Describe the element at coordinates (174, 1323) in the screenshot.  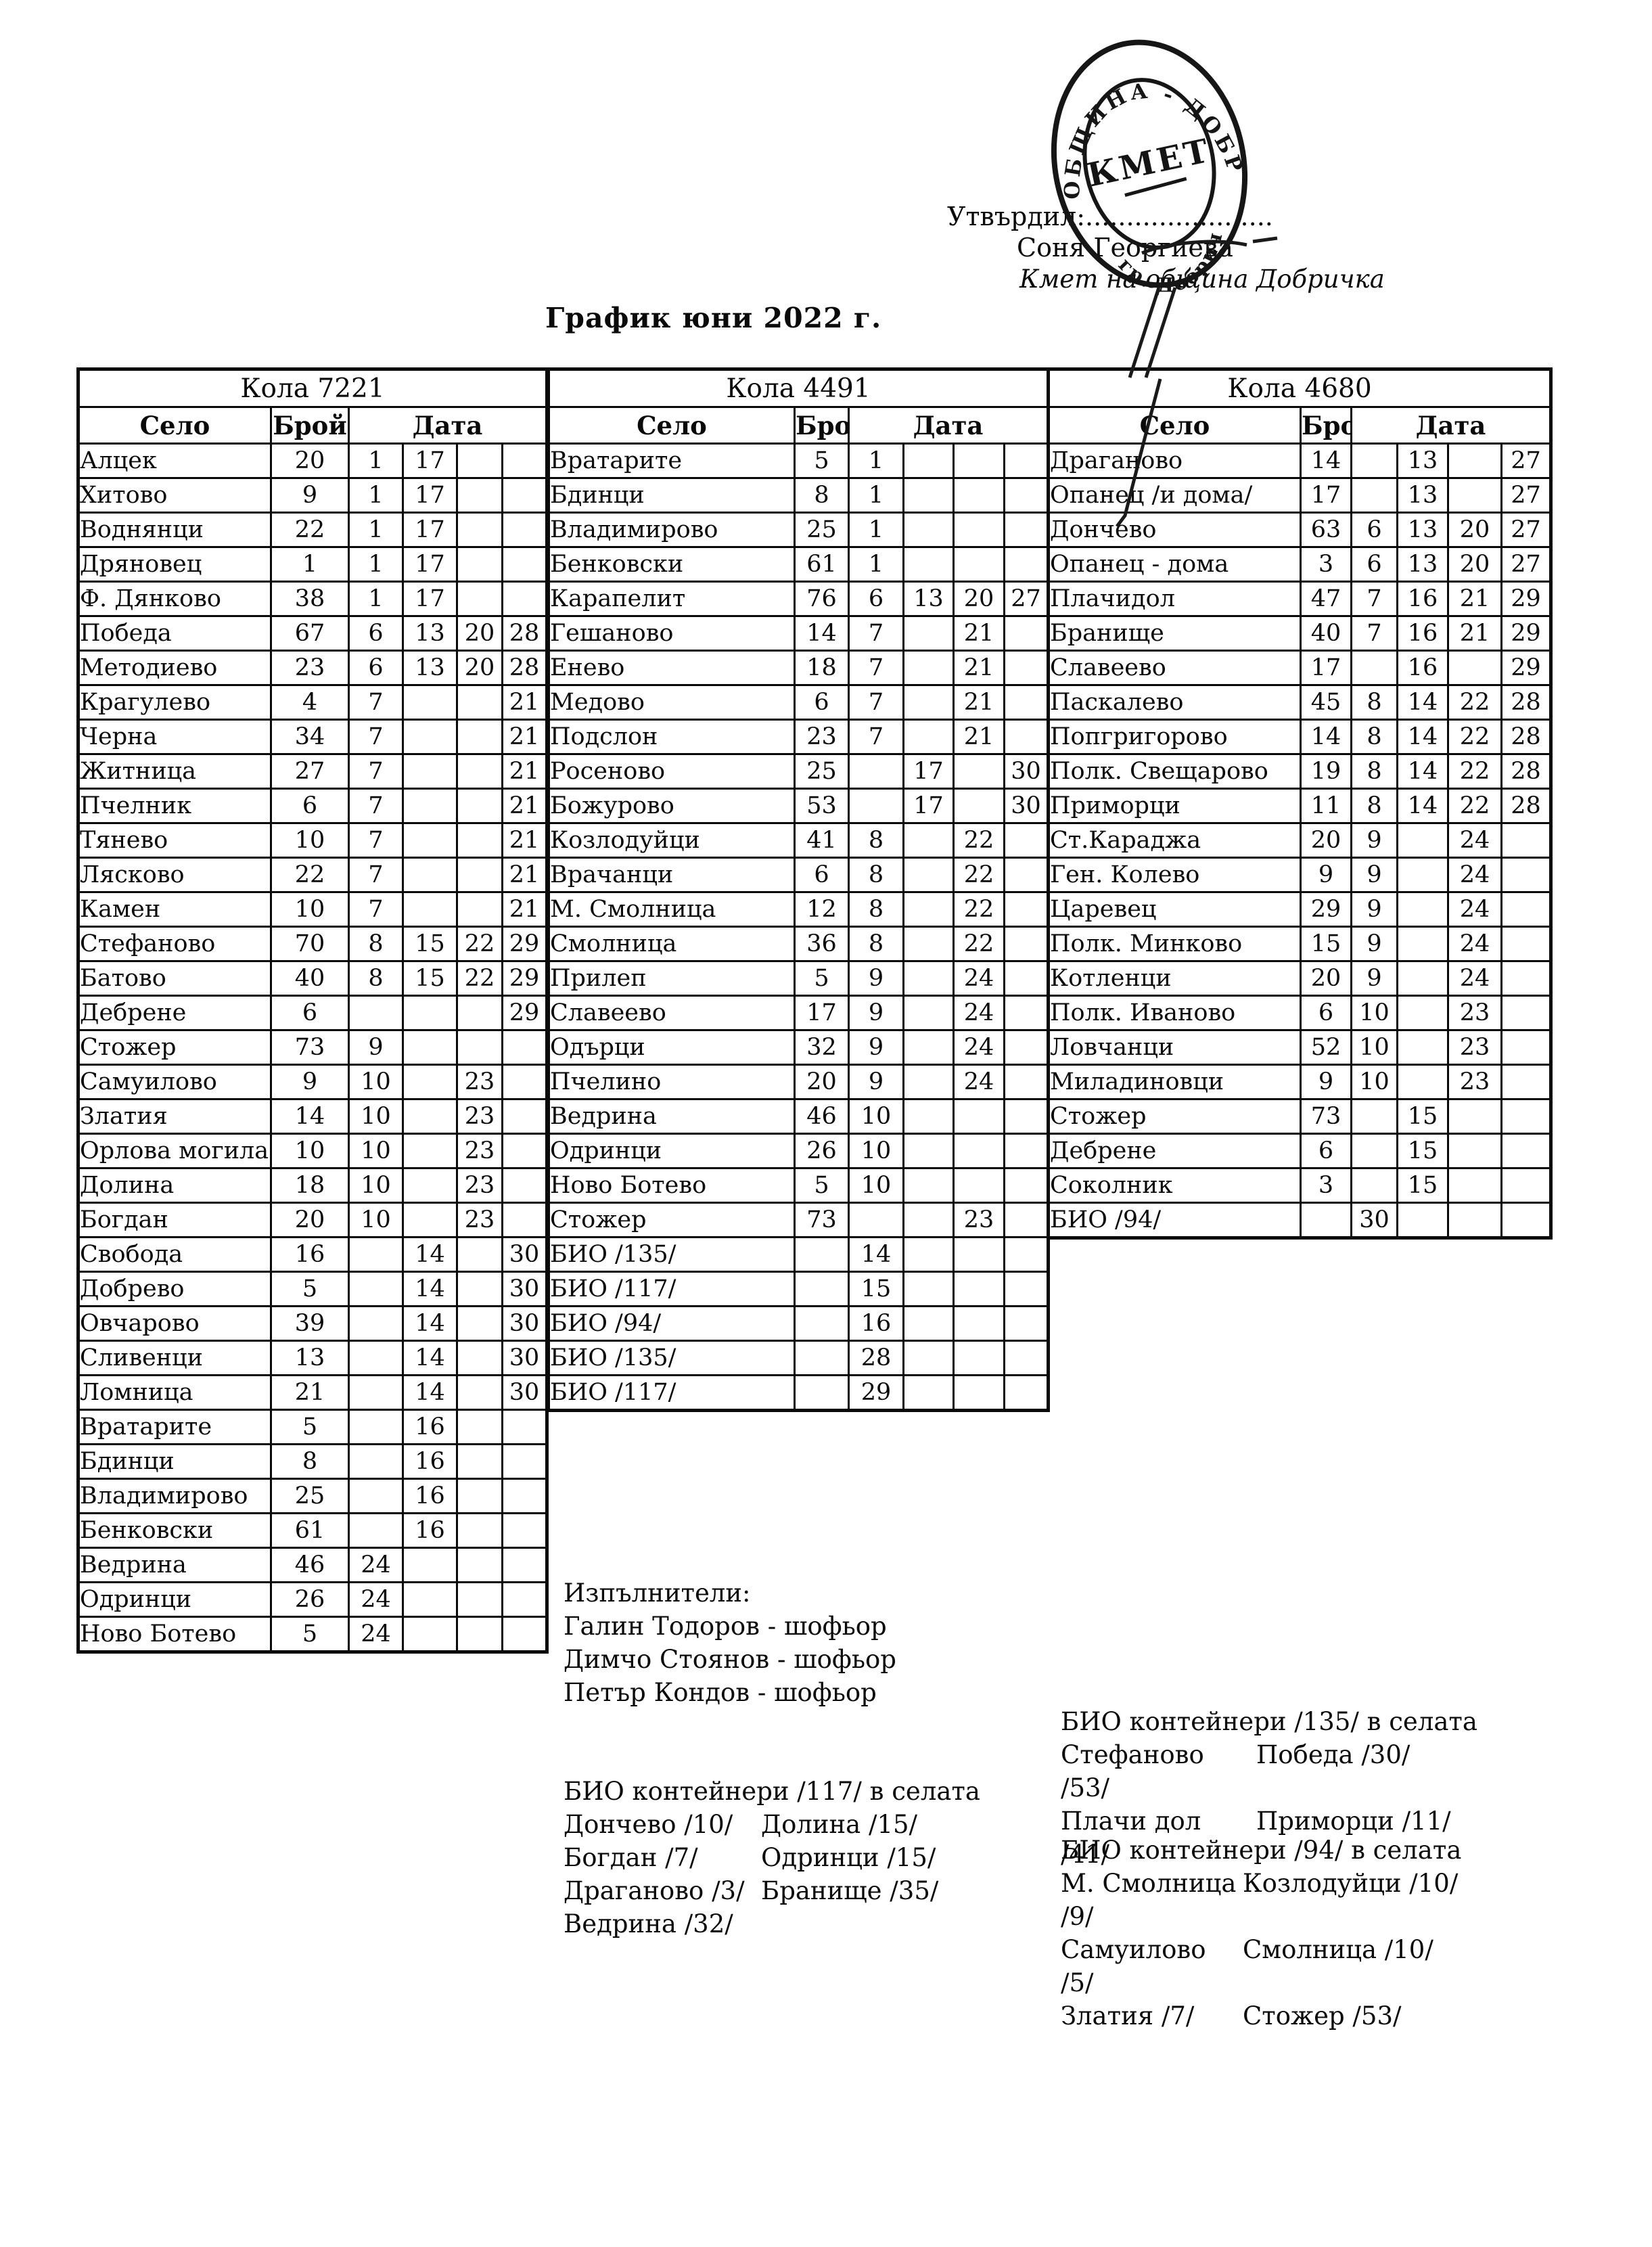
I see `village-cell: Овчарово` at that location.